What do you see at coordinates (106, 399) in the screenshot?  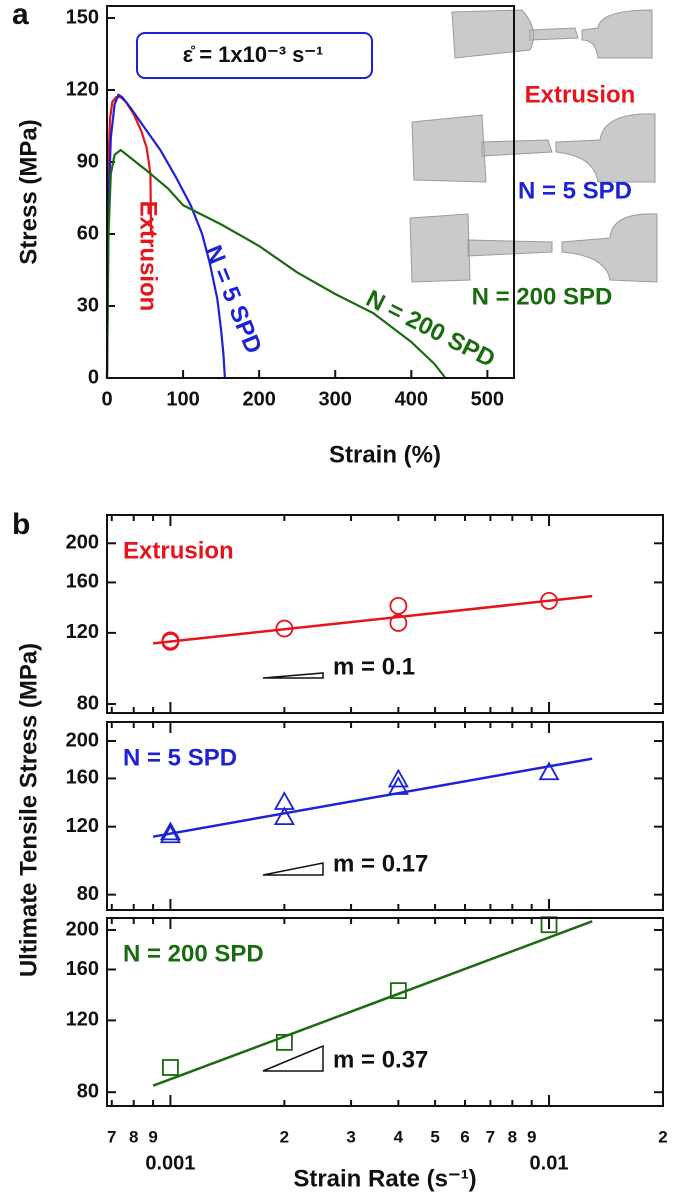 I see `x-tick-label: 0` at bounding box center [106, 399].